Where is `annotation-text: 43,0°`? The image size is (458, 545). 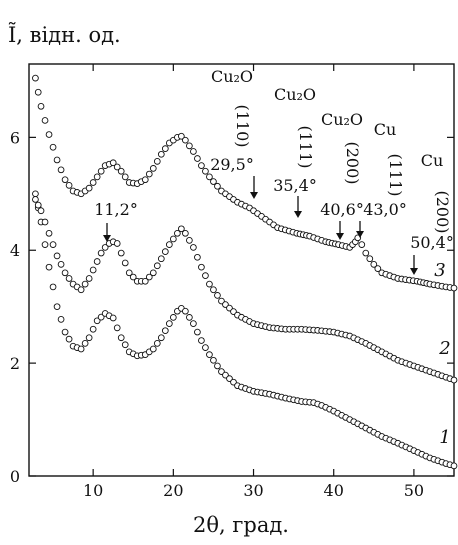 annotation-text: 43,0° is located at coordinates (385, 209).